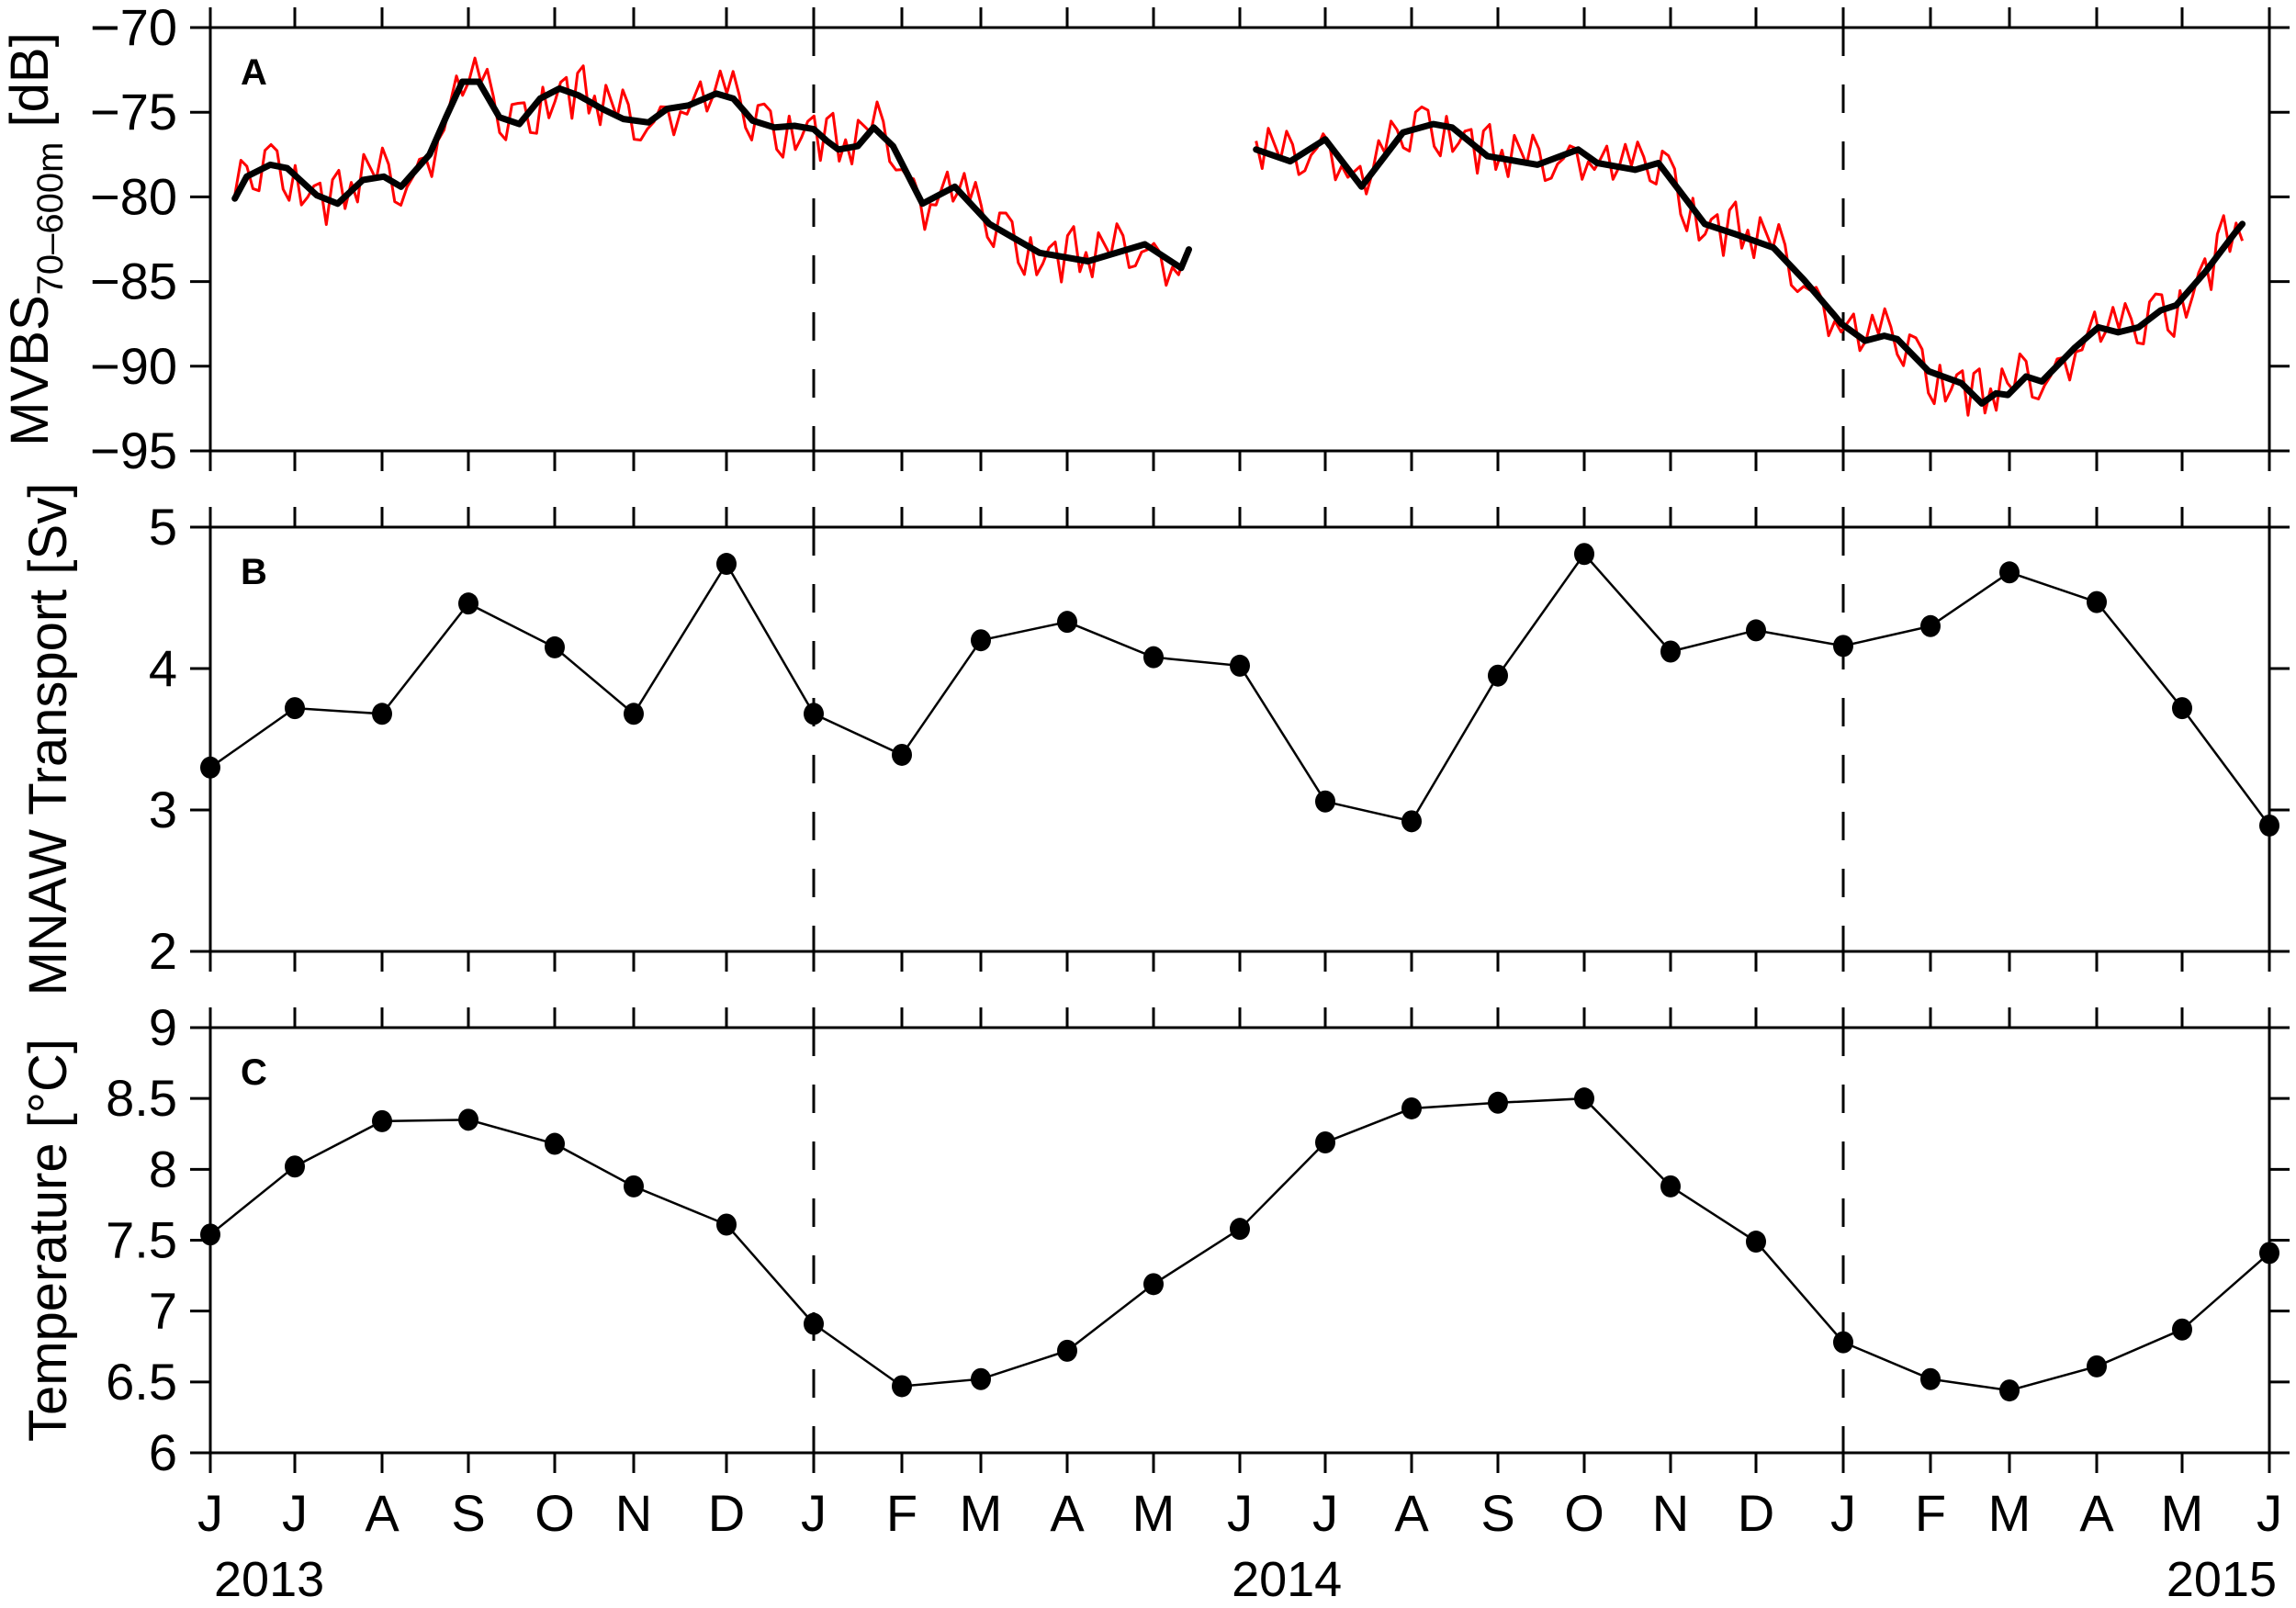 The height and width of the screenshot is (1608, 2296). Describe the element at coordinates (134, 28) in the screenshot. I see `y-tick-label: −70` at that location.